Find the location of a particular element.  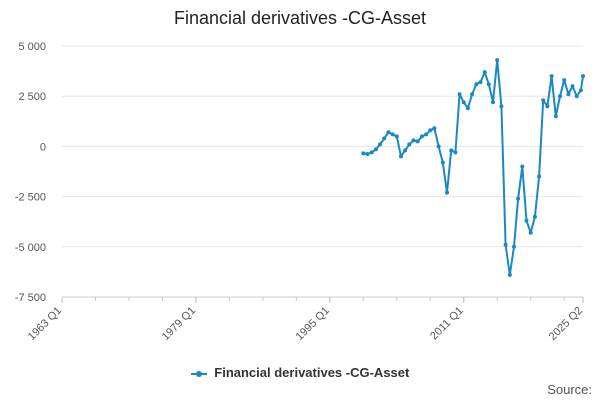

x-tick-label: 2025 Q2 is located at coordinates (566, 324).